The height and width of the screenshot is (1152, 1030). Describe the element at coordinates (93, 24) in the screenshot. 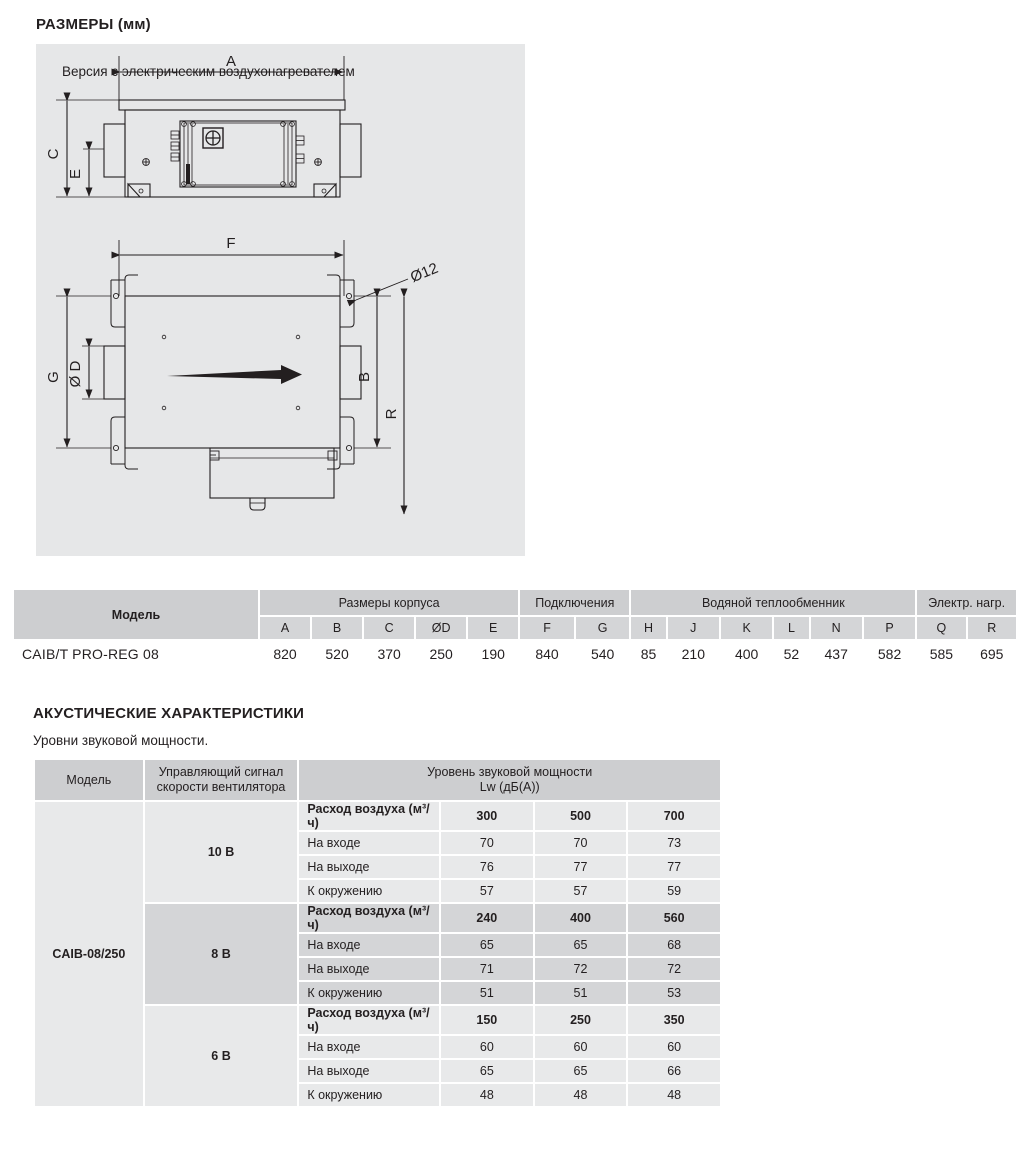

I see `dimensions-section-title: РАЗМЕРЫ (мм)` at that location.